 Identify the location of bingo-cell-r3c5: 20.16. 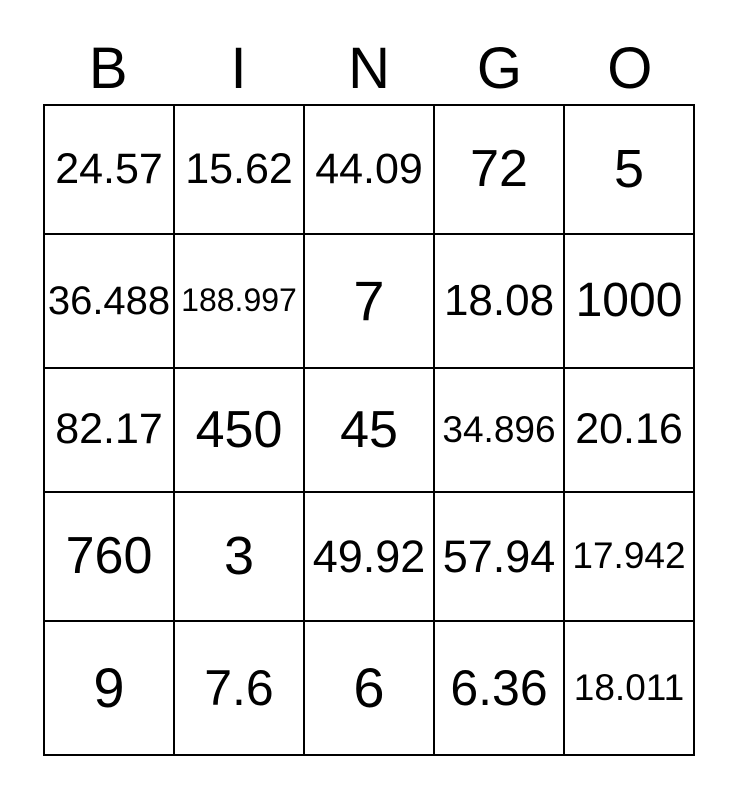
(629, 430).